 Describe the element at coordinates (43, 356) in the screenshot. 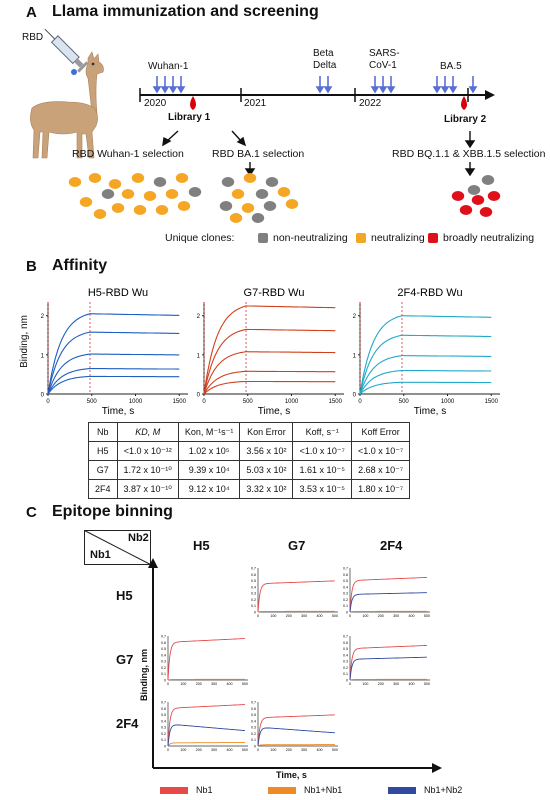

I see `tick-label: 1` at that location.